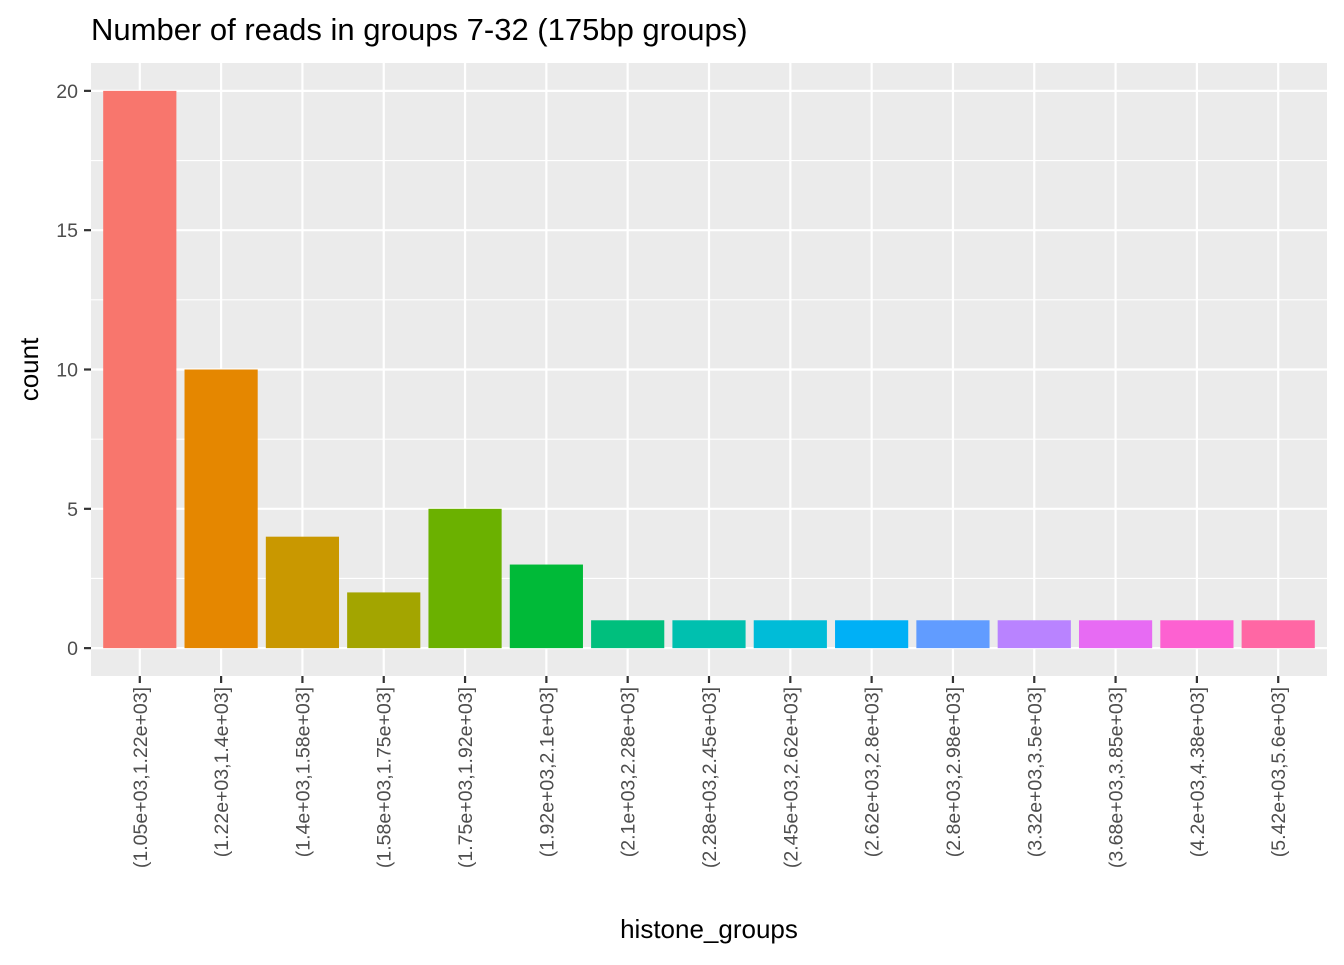 The image size is (1344, 965). What do you see at coordinates (629, 772) in the screenshot?
I see `x-tick-label: (2.1e+03,2.28e+03]` at bounding box center [629, 772].